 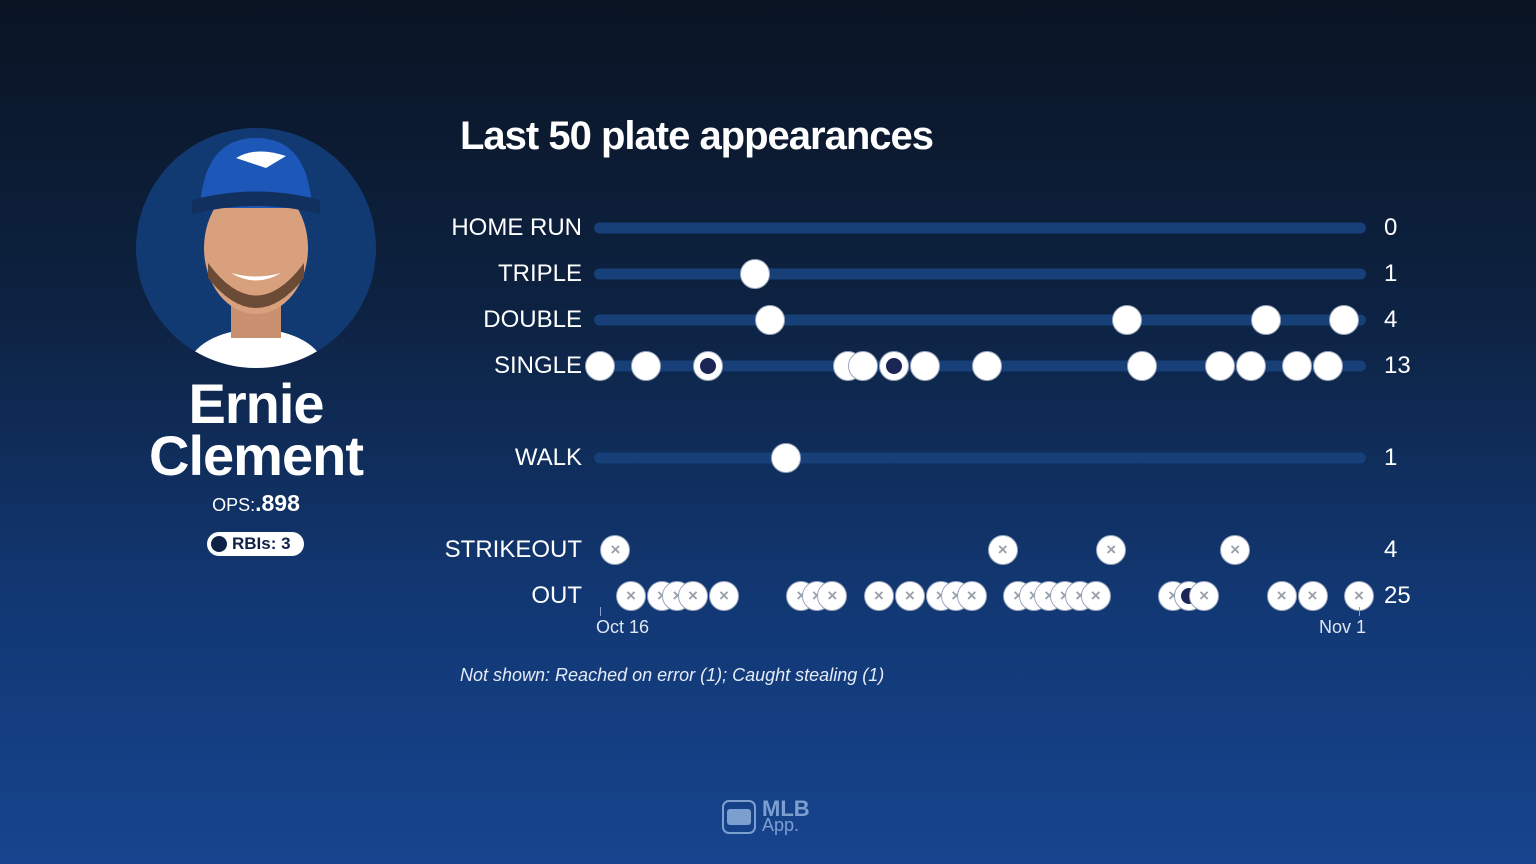 What do you see at coordinates (739, 817) in the screenshot?
I see `mlb-logo-icon` at bounding box center [739, 817].